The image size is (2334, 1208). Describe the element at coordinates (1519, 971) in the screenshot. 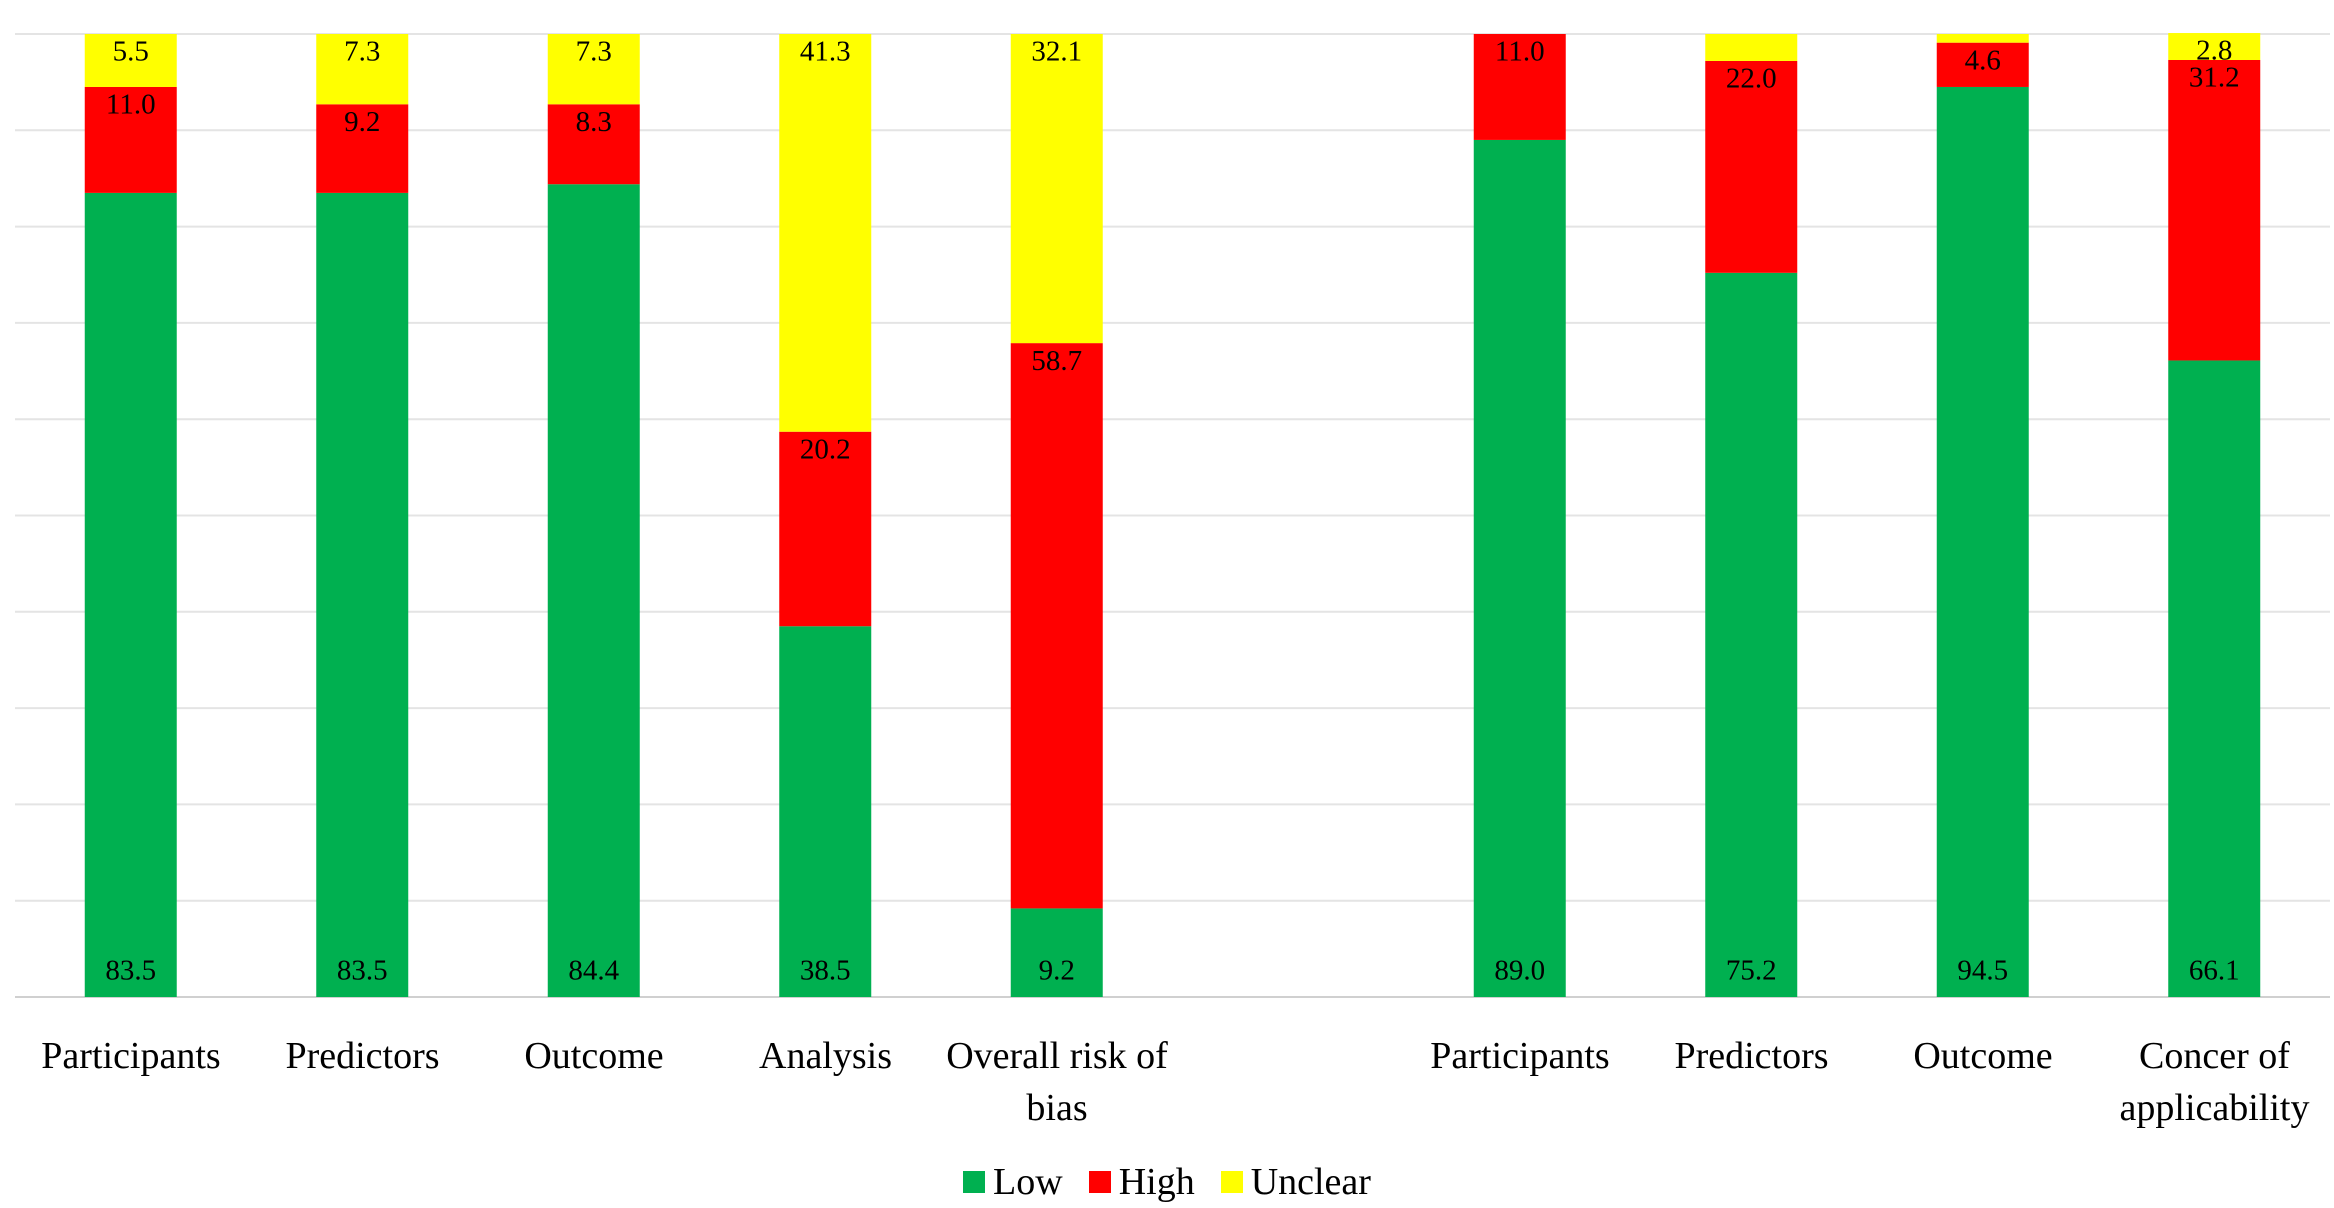

I see `data-label: 89.0` at that location.